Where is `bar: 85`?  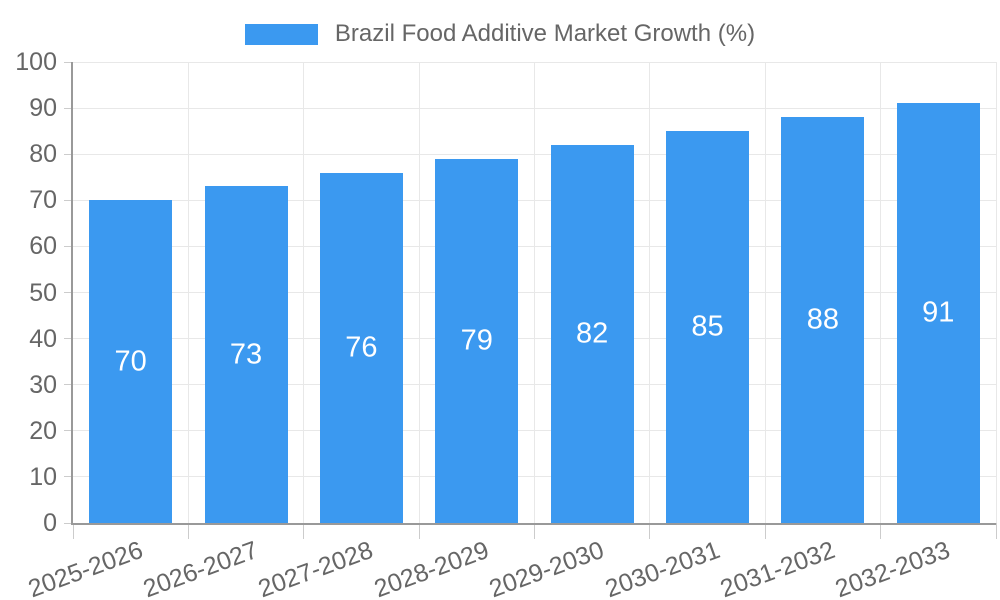
bar: 85 is located at coordinates (708, 327).